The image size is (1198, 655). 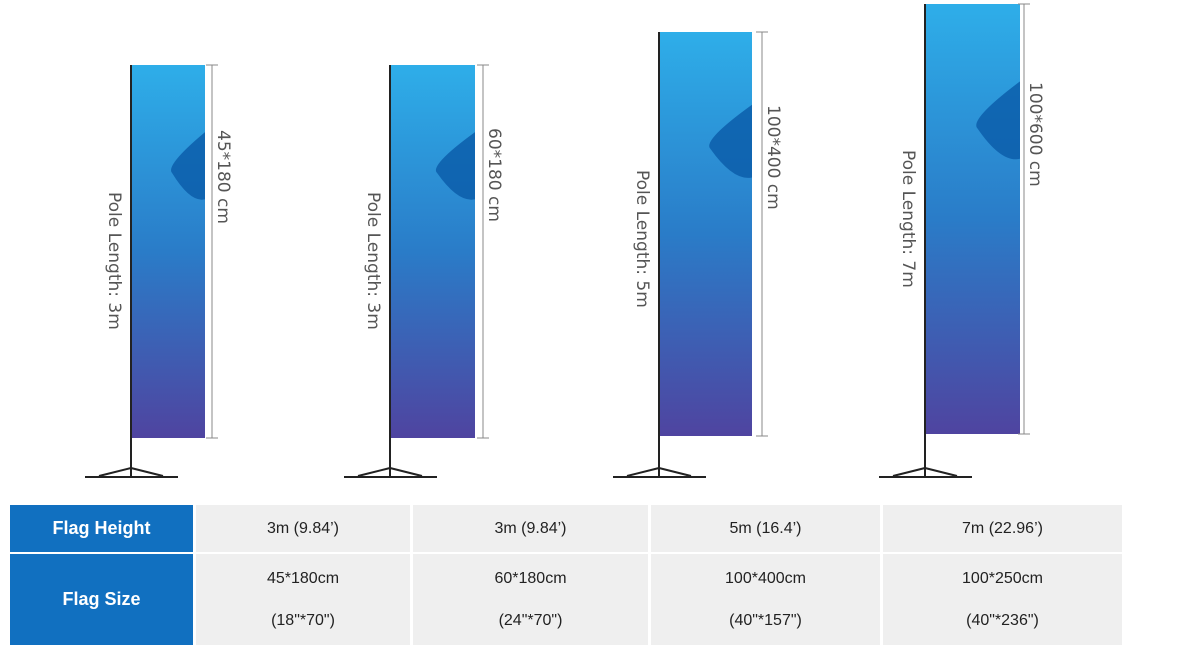 I want to click on cell-text: 100*250cm, so click(x=1002, y=578).